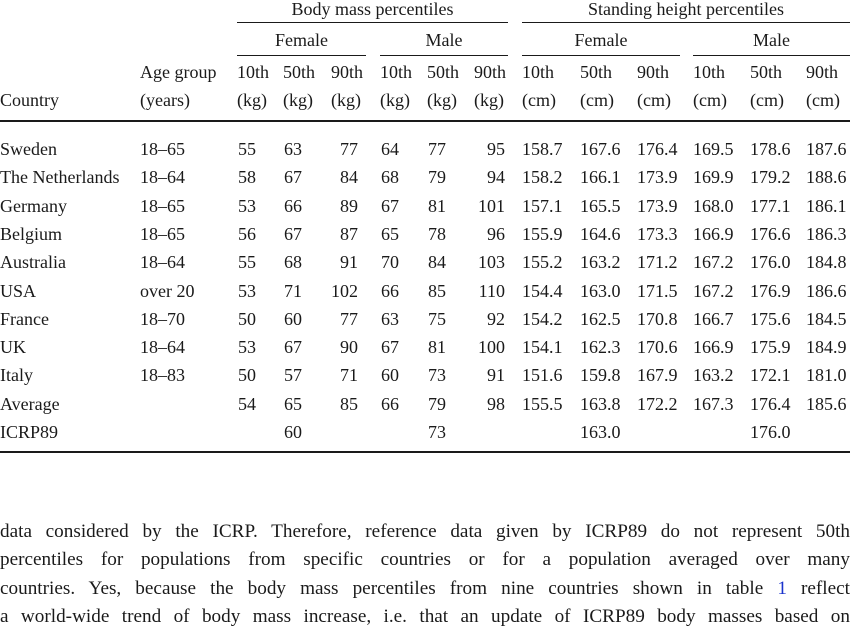 The height and width of the screenshot is (632, 850). What do you see at coordinates (301, 40) in the screenshot?
I see `header-bm-female: Female` at bounding box center [301, 40].